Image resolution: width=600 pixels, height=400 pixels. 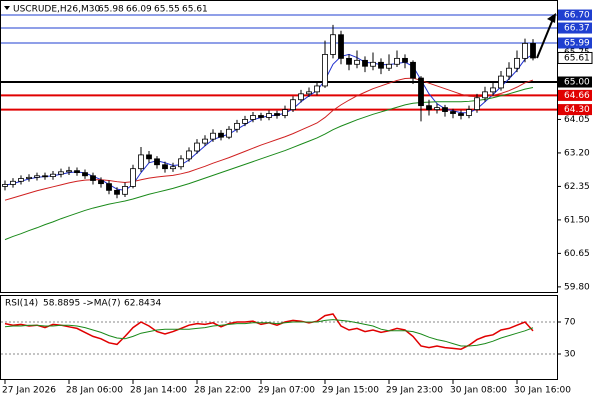 I want to click on x-tick-label: 28 Jan 06:00, so click(x=94, y=391).